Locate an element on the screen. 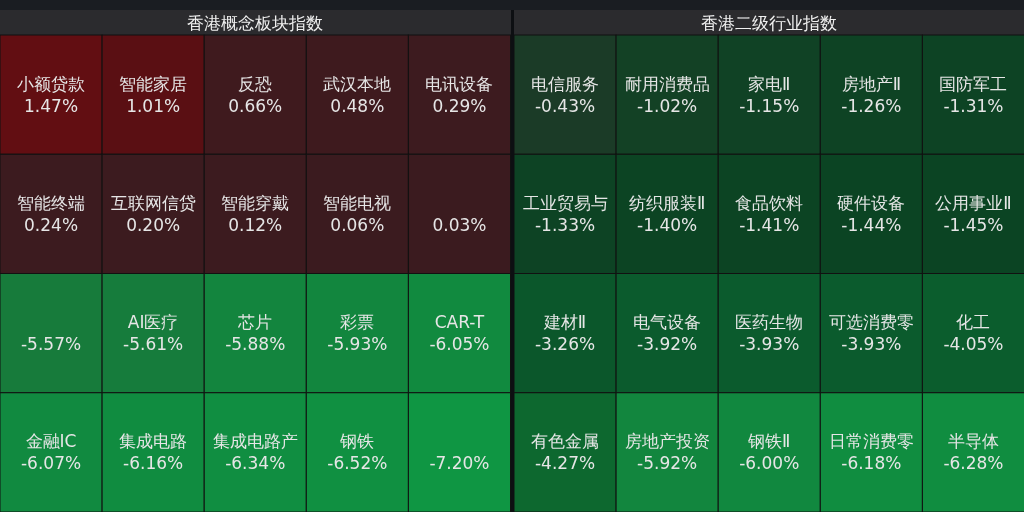 This screenshot has height=512, width=1024. category-label: 耐用消费品 is located at coordinates (667, 83).